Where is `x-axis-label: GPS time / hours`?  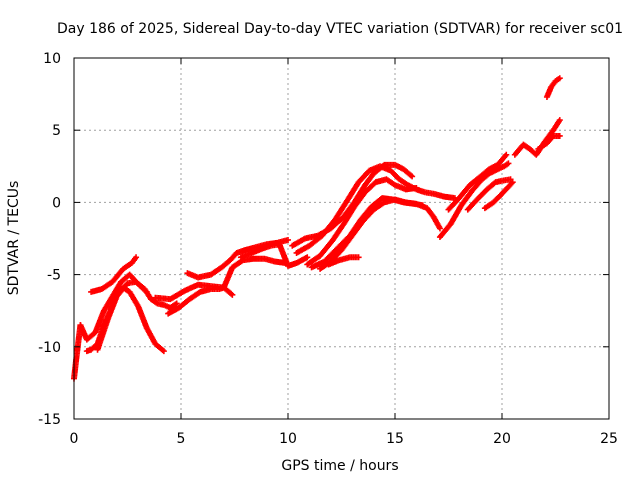 x-axis-label: GPS time / hours is located at coordinates (339, 466).